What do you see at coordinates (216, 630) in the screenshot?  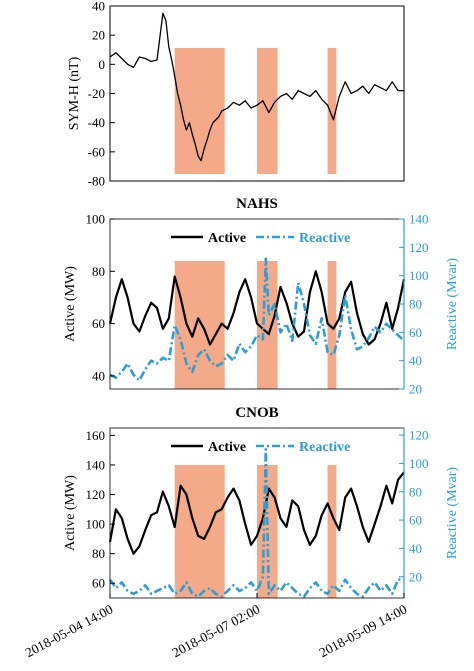 I see `x-tick-label: 2018-05-07 02:00` at bounding box center [216, 630].